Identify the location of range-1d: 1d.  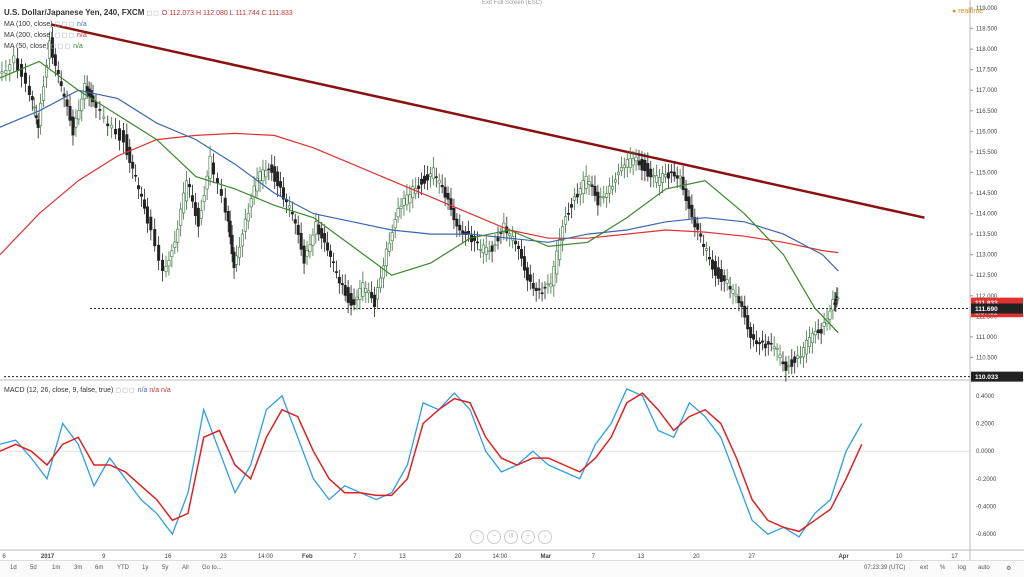
(13, 568).